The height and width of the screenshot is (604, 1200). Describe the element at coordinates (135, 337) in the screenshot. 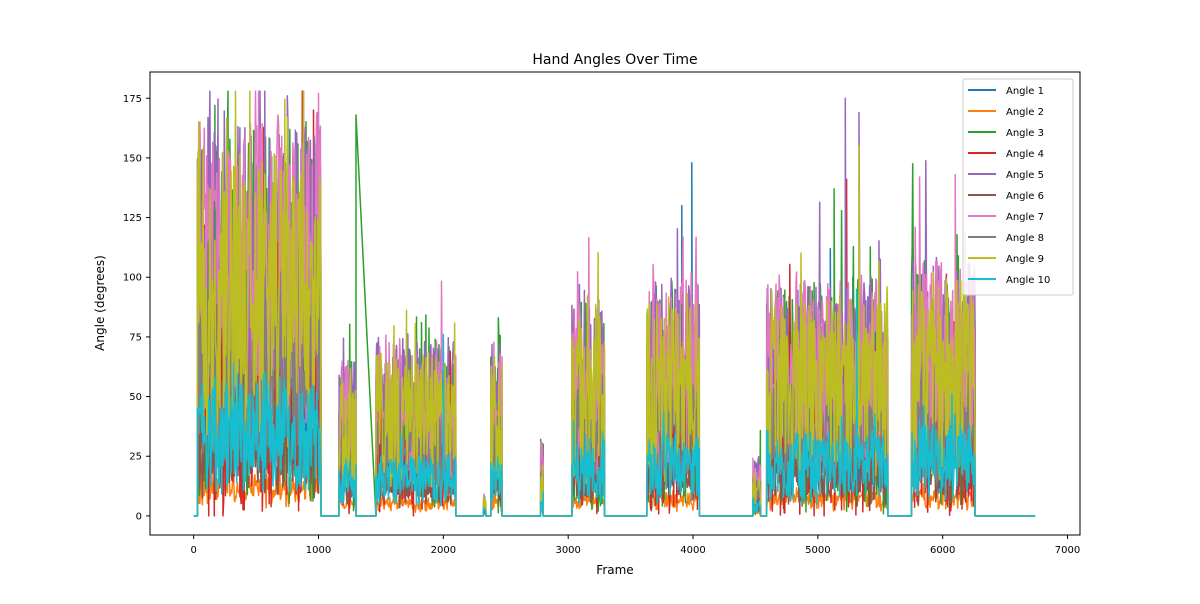

I see `y-tick-label: 75` at that location.